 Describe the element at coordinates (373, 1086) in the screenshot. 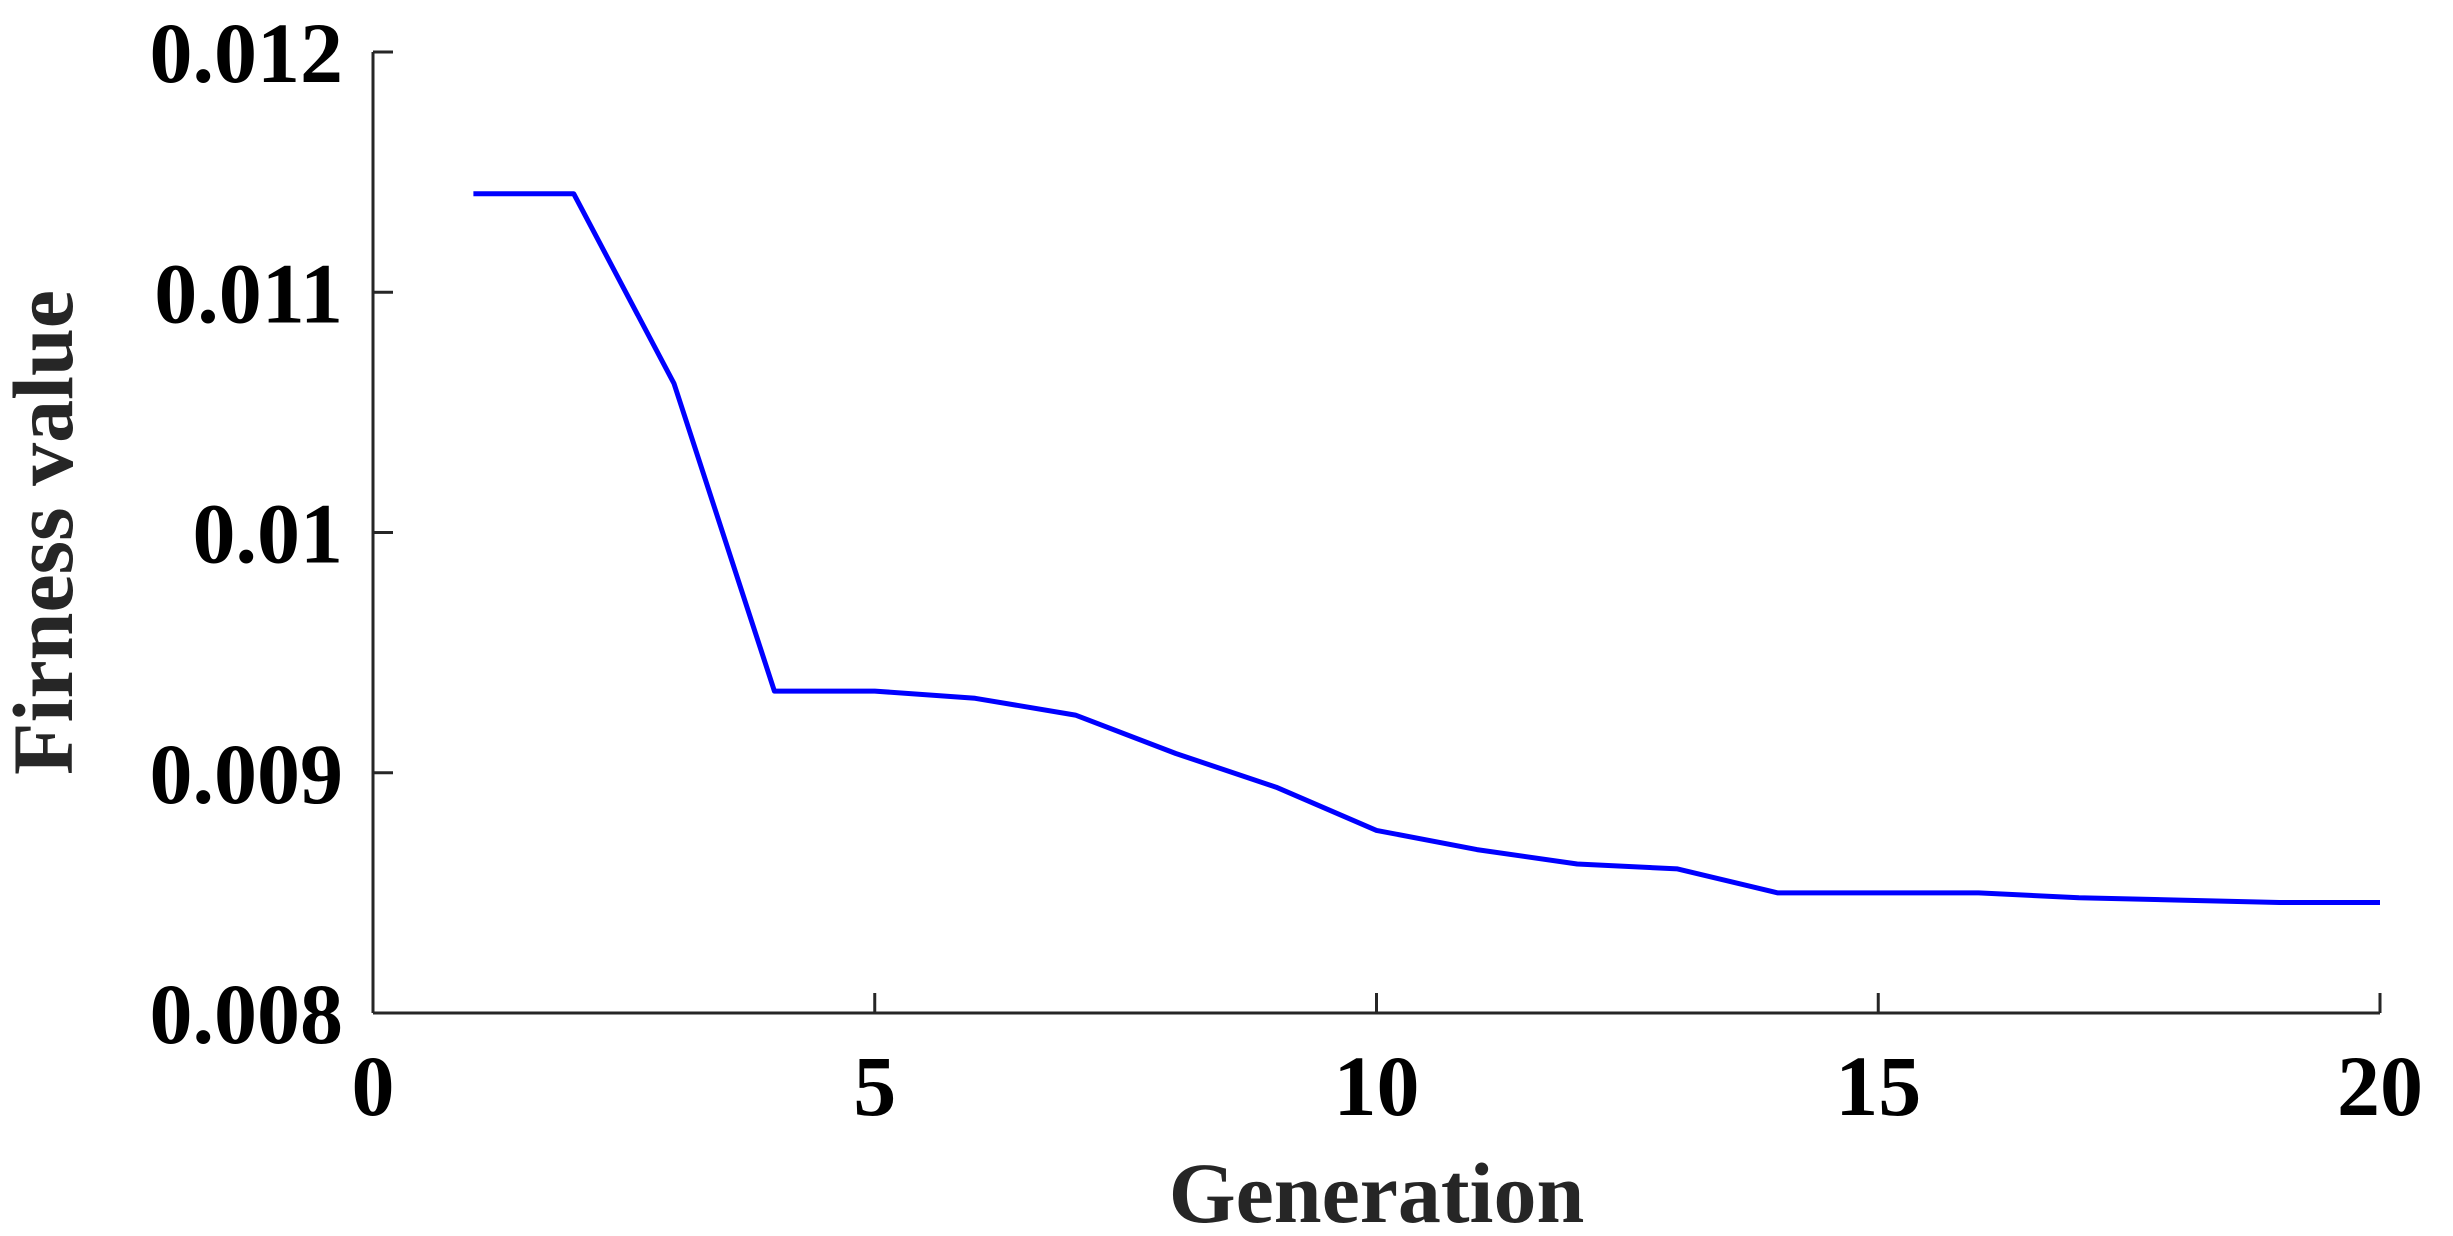

I see `x-tick-label: 0` at that location.